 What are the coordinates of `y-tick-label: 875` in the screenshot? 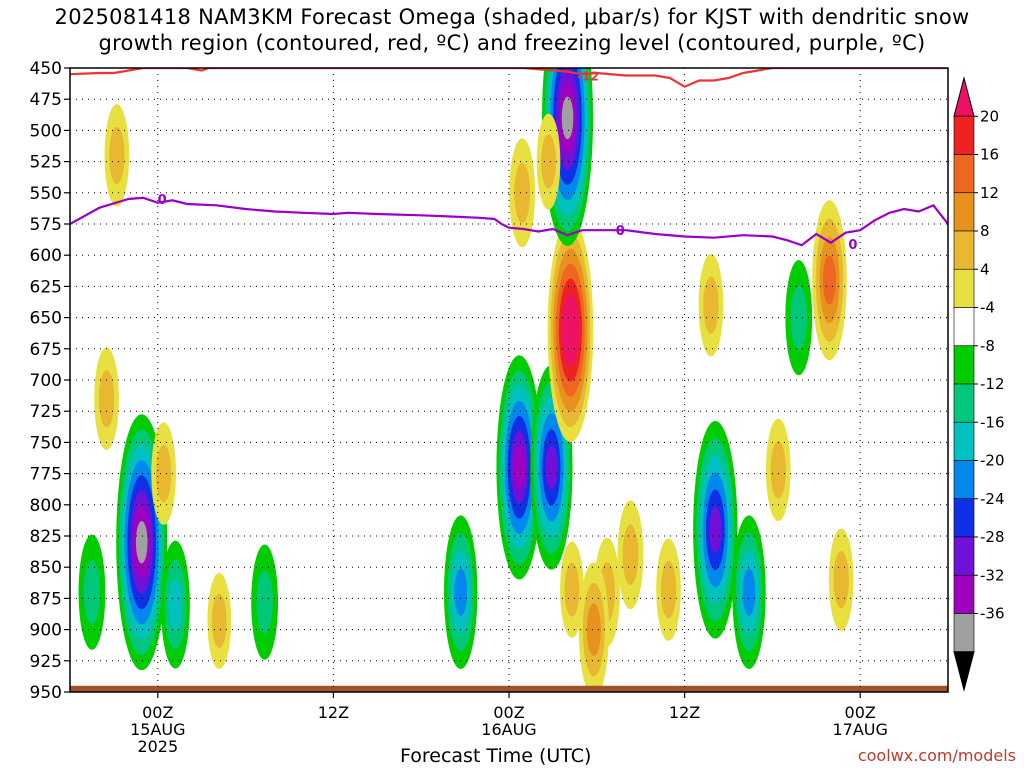 It's located at (46, 599).